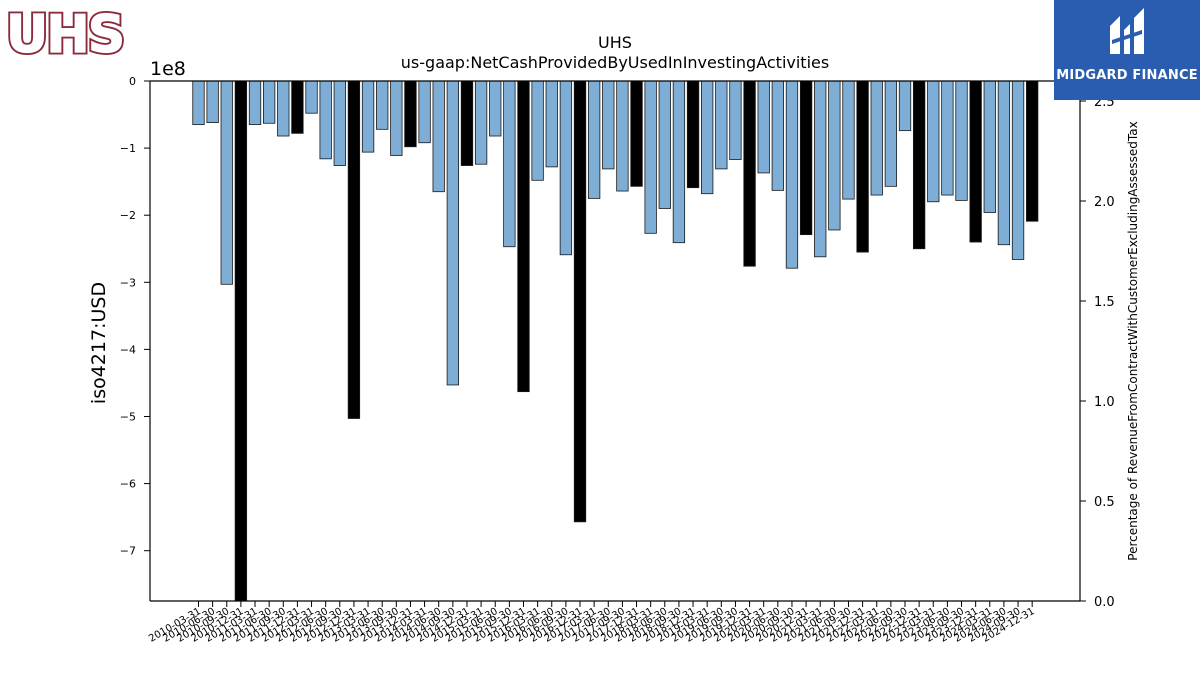 Image resolution: width=1200 pixels, height=675 pixels. Describe the element at coordinates (128, 416) in the screenshot. I see `y-tick-label: −5` at that location.